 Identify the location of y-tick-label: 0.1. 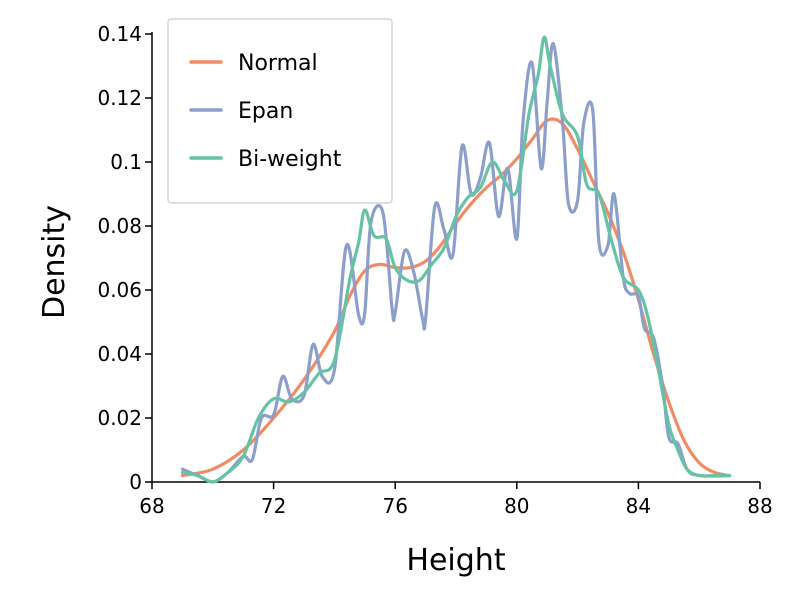
(126, 162).